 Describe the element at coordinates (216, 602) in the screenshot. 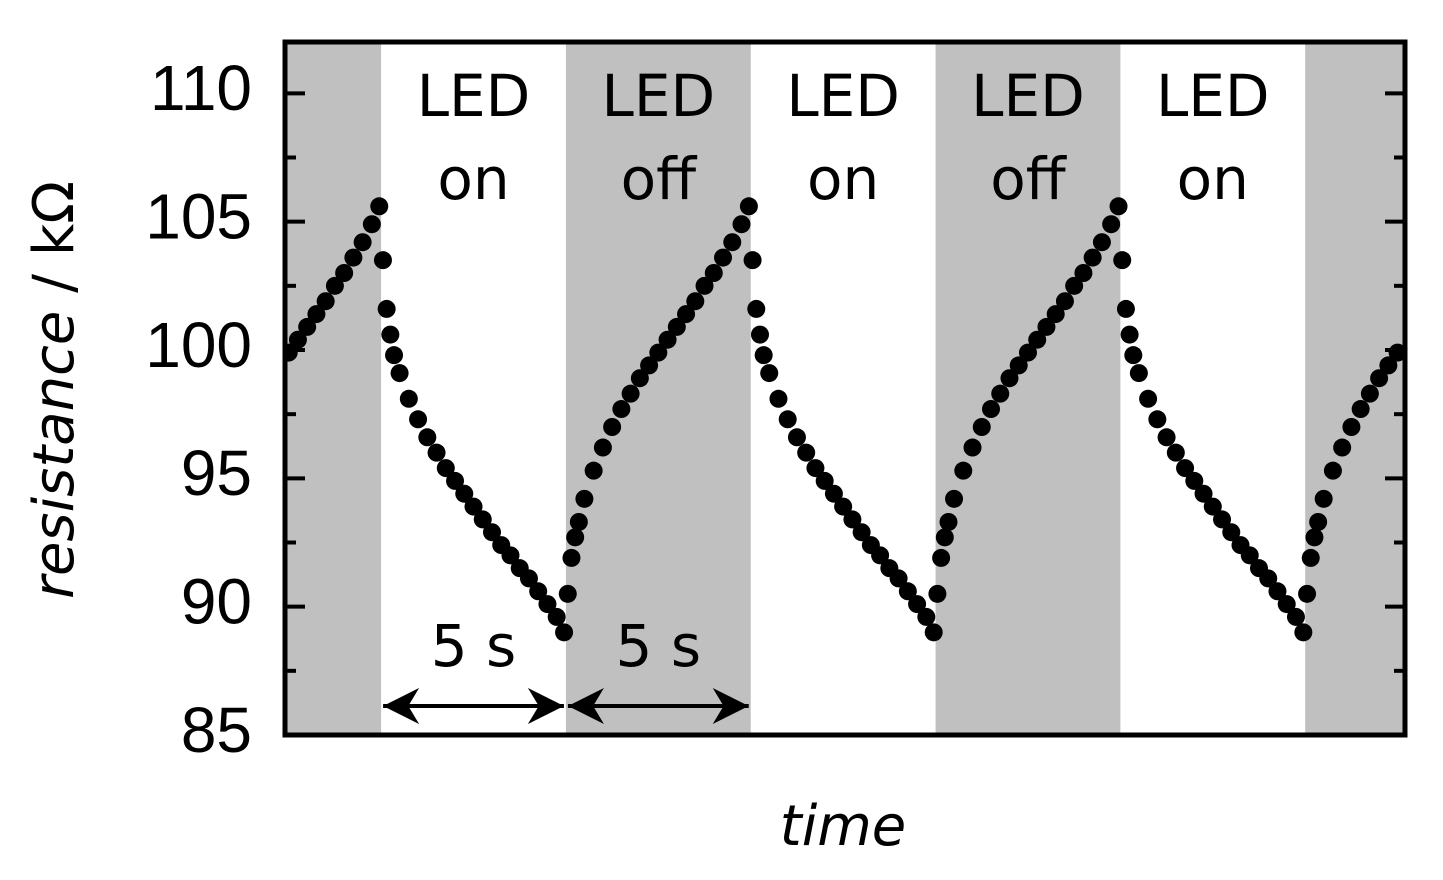

I see `y-tick-label: 90` at that location.